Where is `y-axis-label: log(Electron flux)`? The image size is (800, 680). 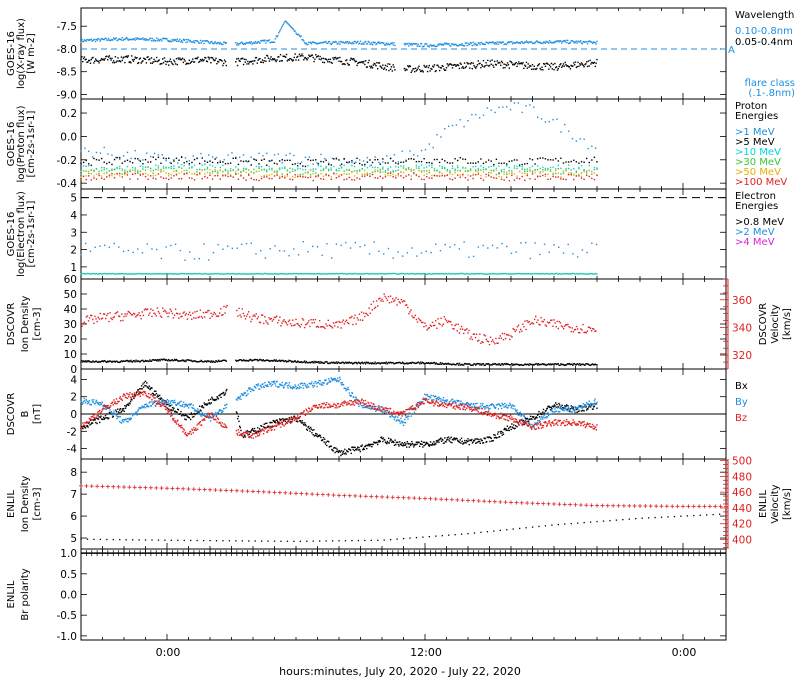 y-axis-label: log(Electron flux) is located at coordinates (21, 234).